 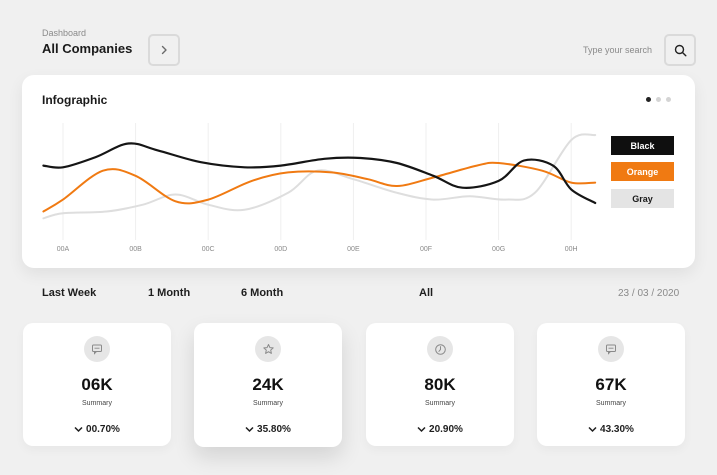 I want to click on legend-gray: Gray, so click(x=642, y=198).